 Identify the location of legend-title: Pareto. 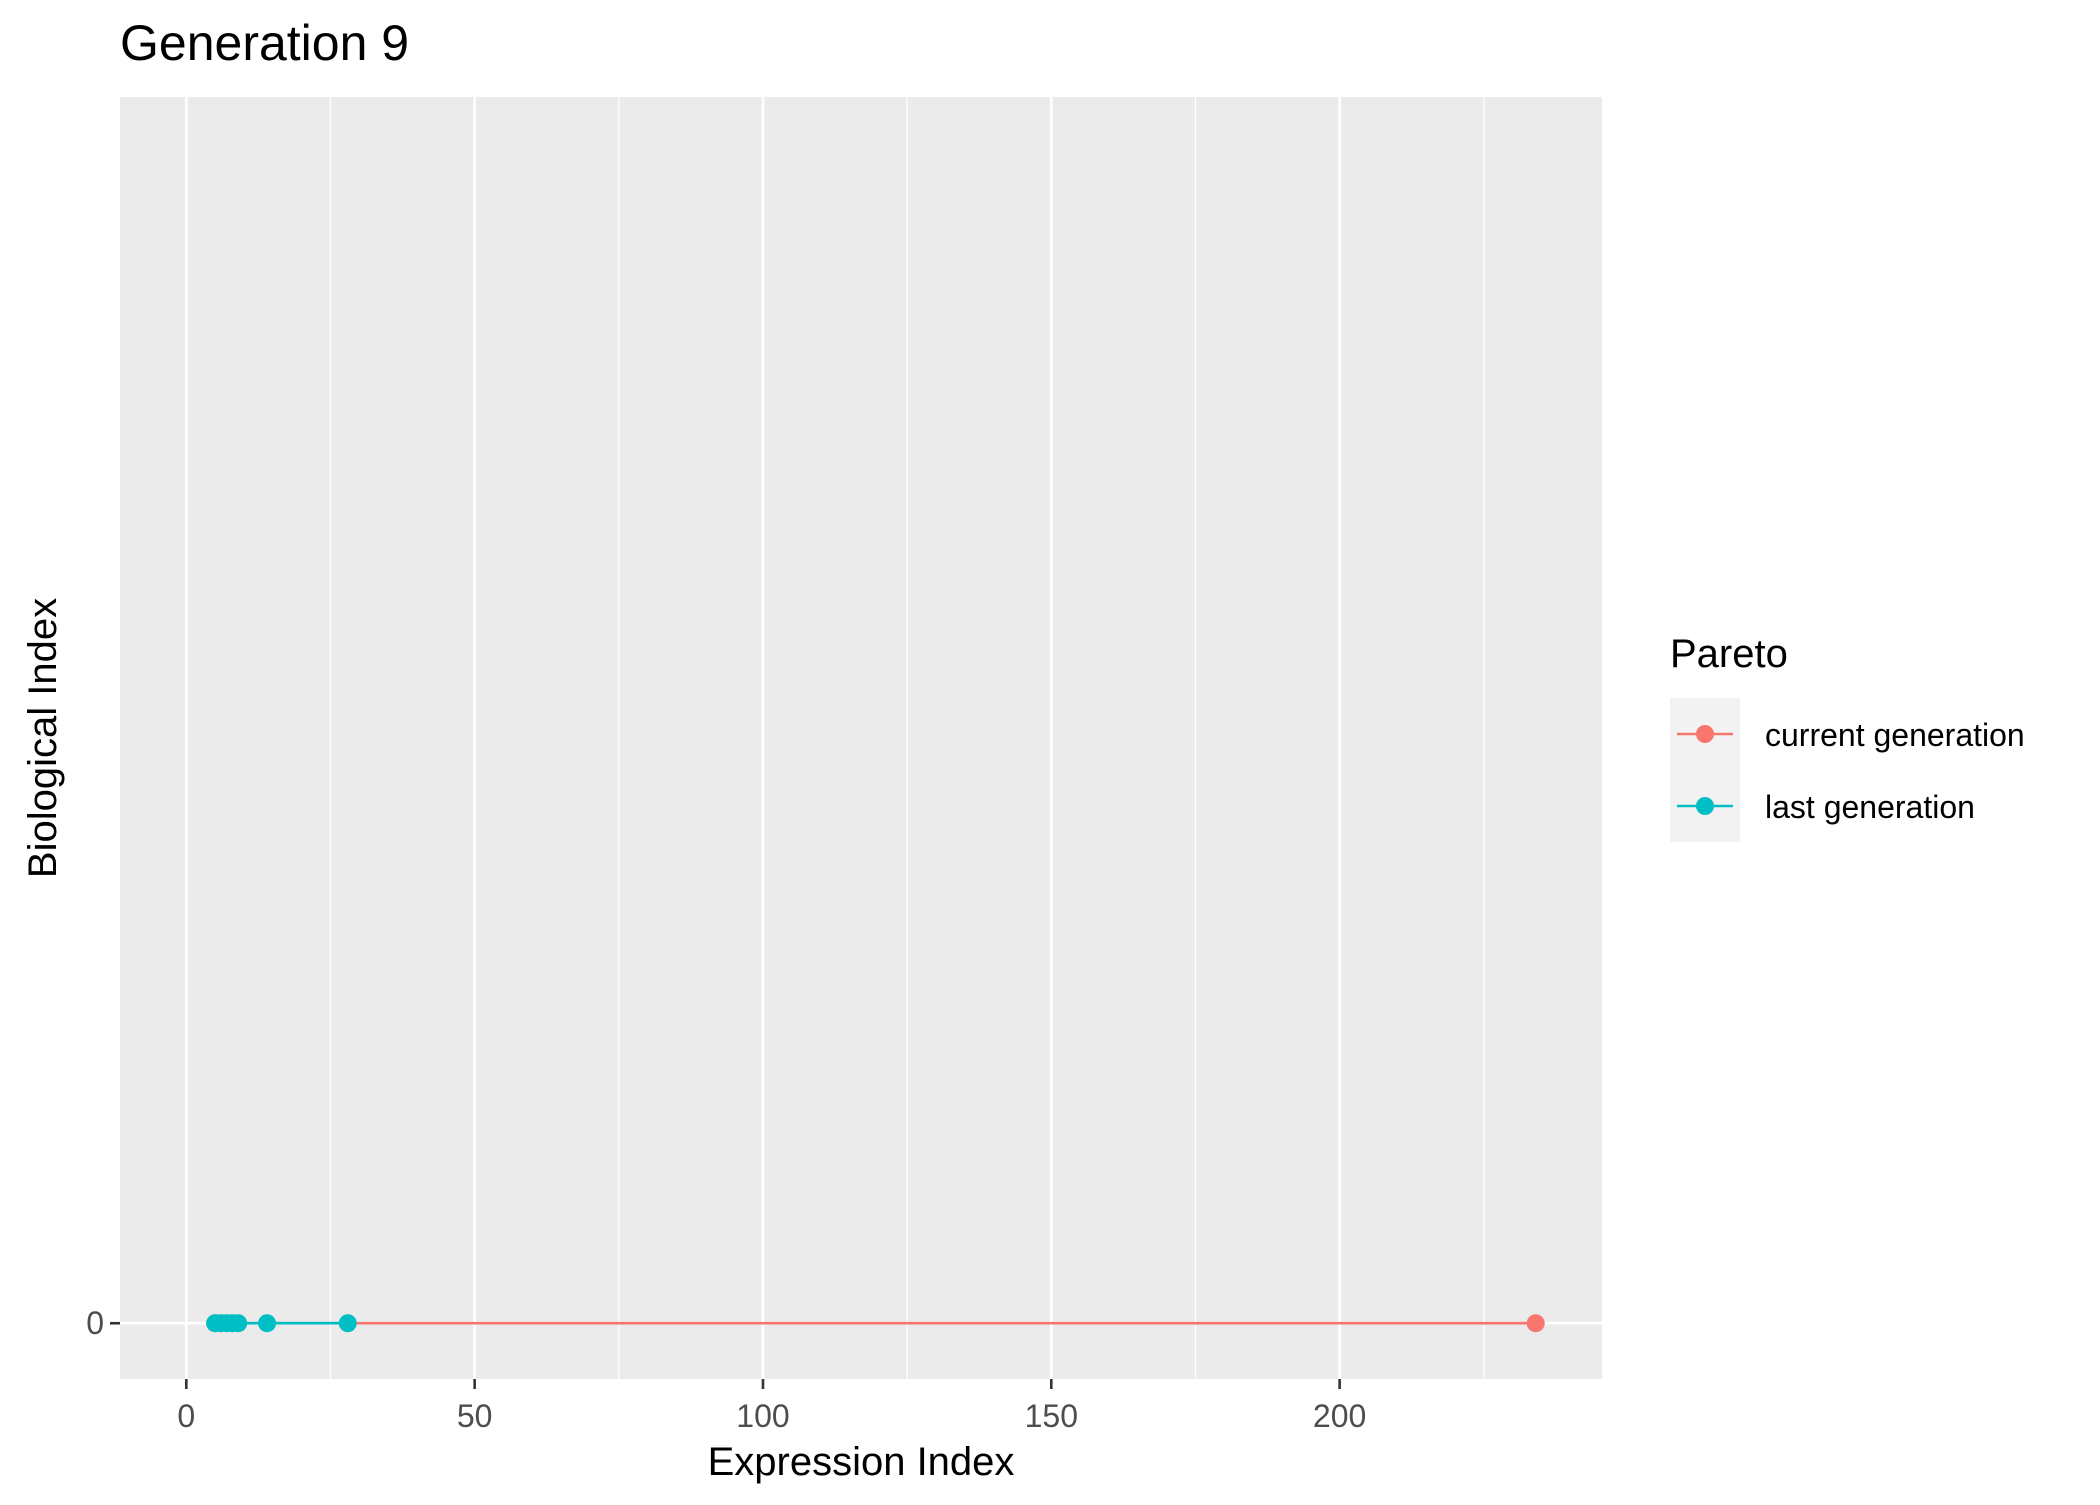
(1729, 654).